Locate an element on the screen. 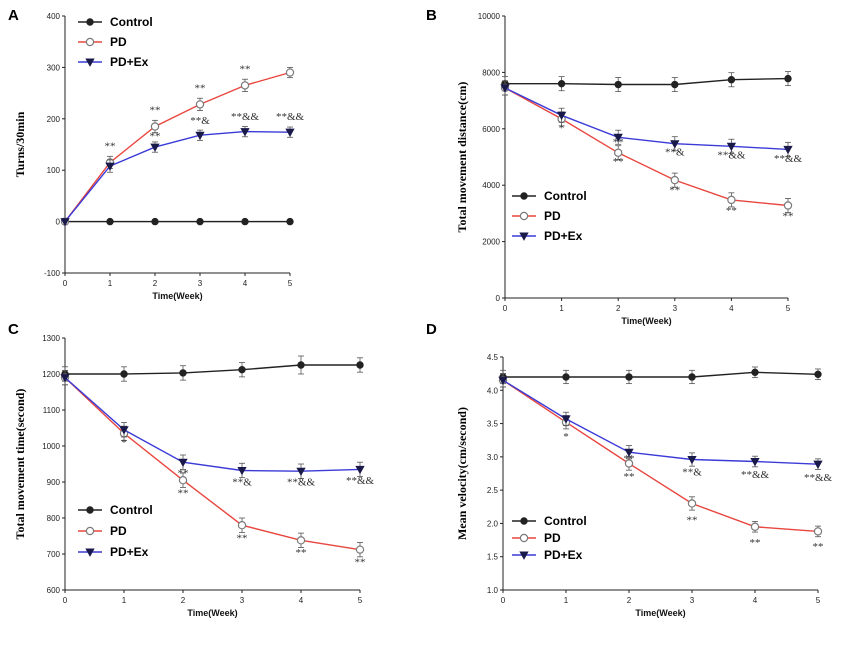 This screenshot has height=647, width=850. y-tick-label: 1300 is located at coordinates (51, 338).